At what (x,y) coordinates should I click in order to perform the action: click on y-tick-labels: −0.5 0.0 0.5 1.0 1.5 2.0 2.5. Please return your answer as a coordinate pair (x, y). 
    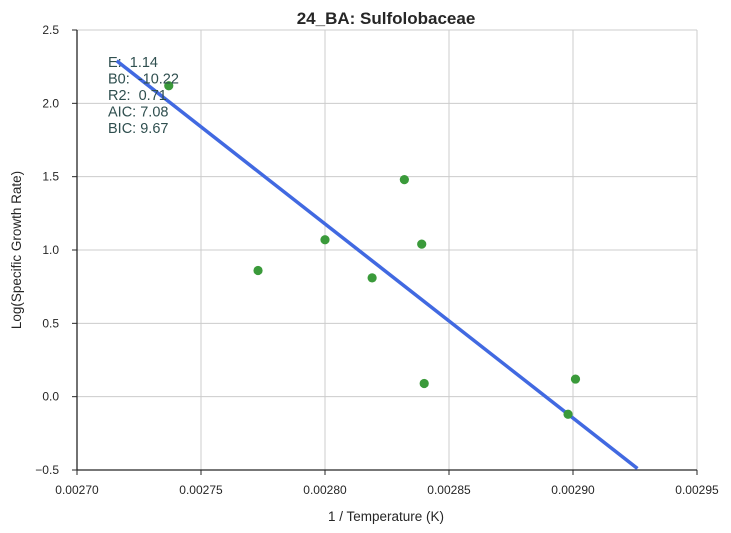
    Looking at the image, I should click on (56, 250).